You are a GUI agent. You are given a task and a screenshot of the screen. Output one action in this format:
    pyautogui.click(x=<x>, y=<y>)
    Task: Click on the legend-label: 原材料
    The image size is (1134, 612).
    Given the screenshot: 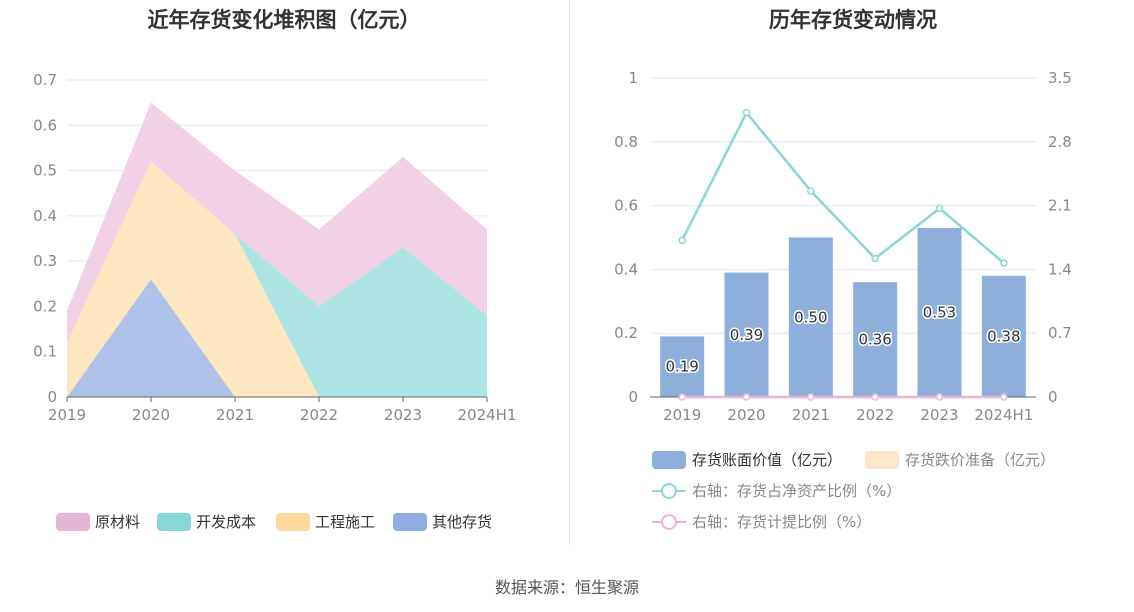 What is the action you would take?
    pyautogui.click(x=117, y=522)
    